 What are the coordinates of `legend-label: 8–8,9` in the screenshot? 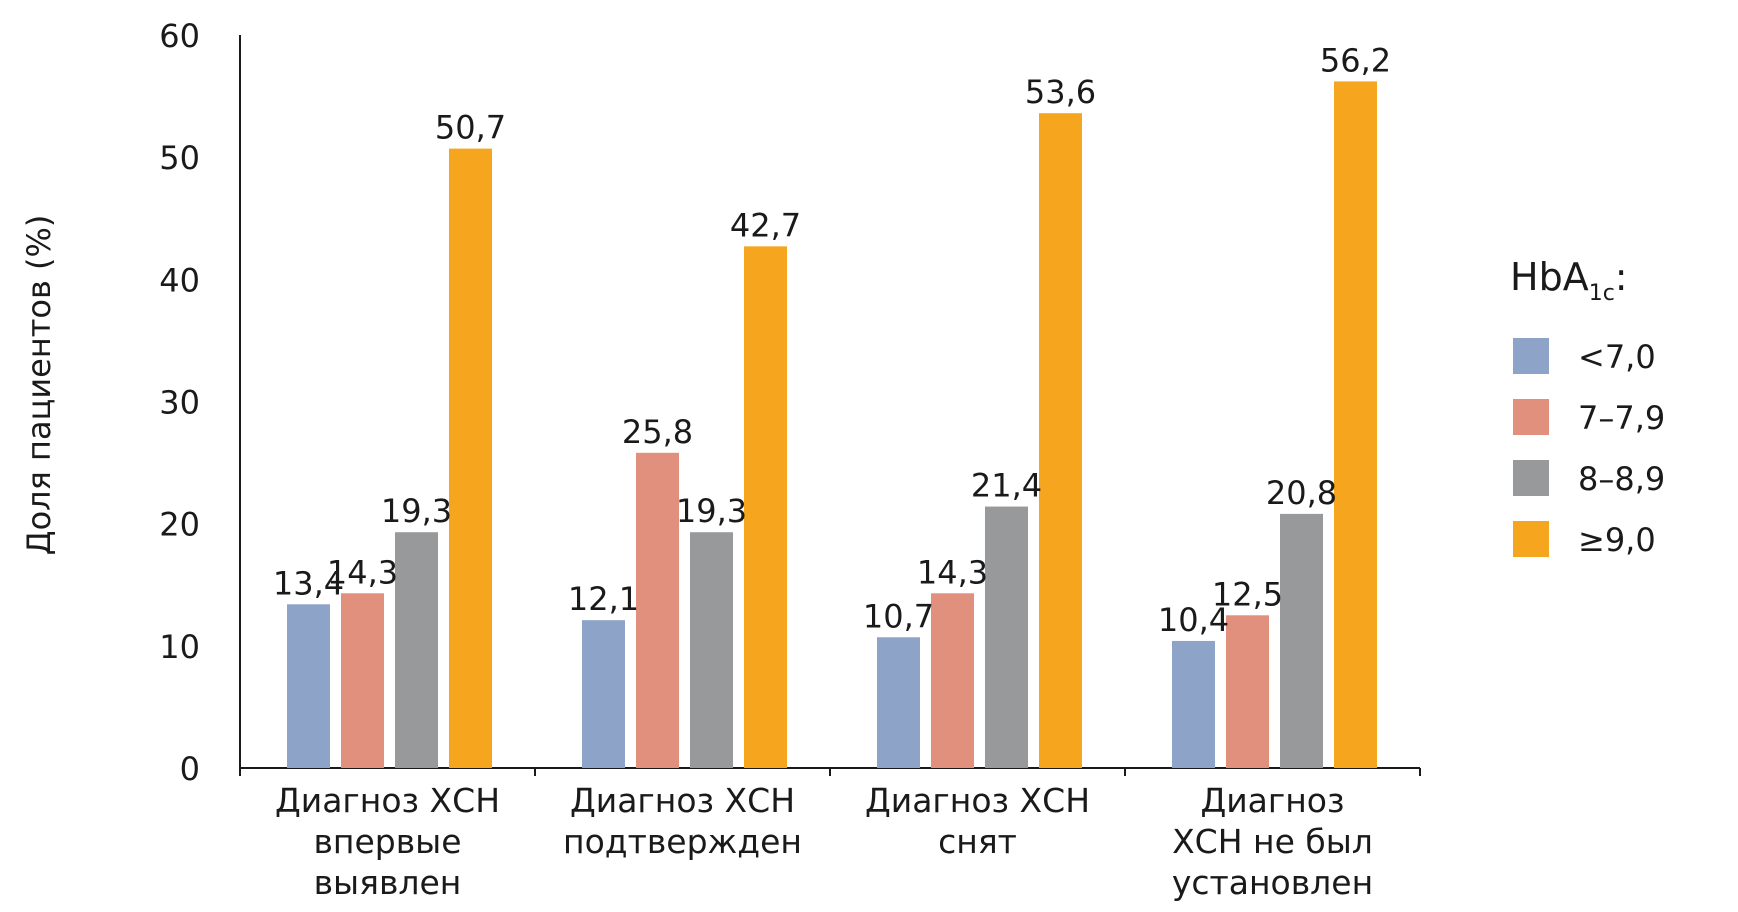 It's located at (1621, 479).